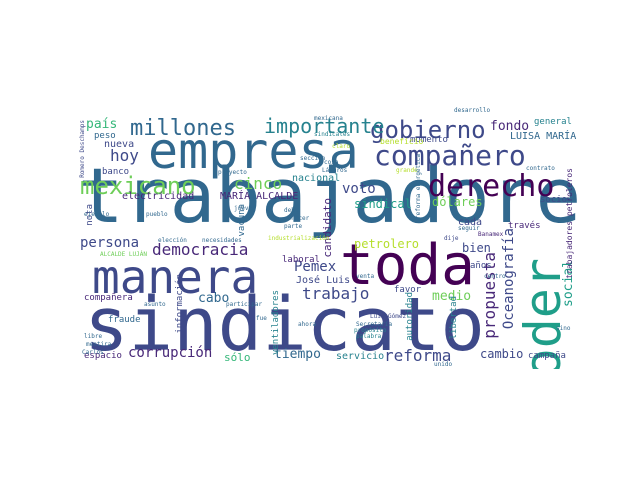  Describe the element at coordinates (360, 356) in the screenshot. I see `word-servicio: servicio` at that location.